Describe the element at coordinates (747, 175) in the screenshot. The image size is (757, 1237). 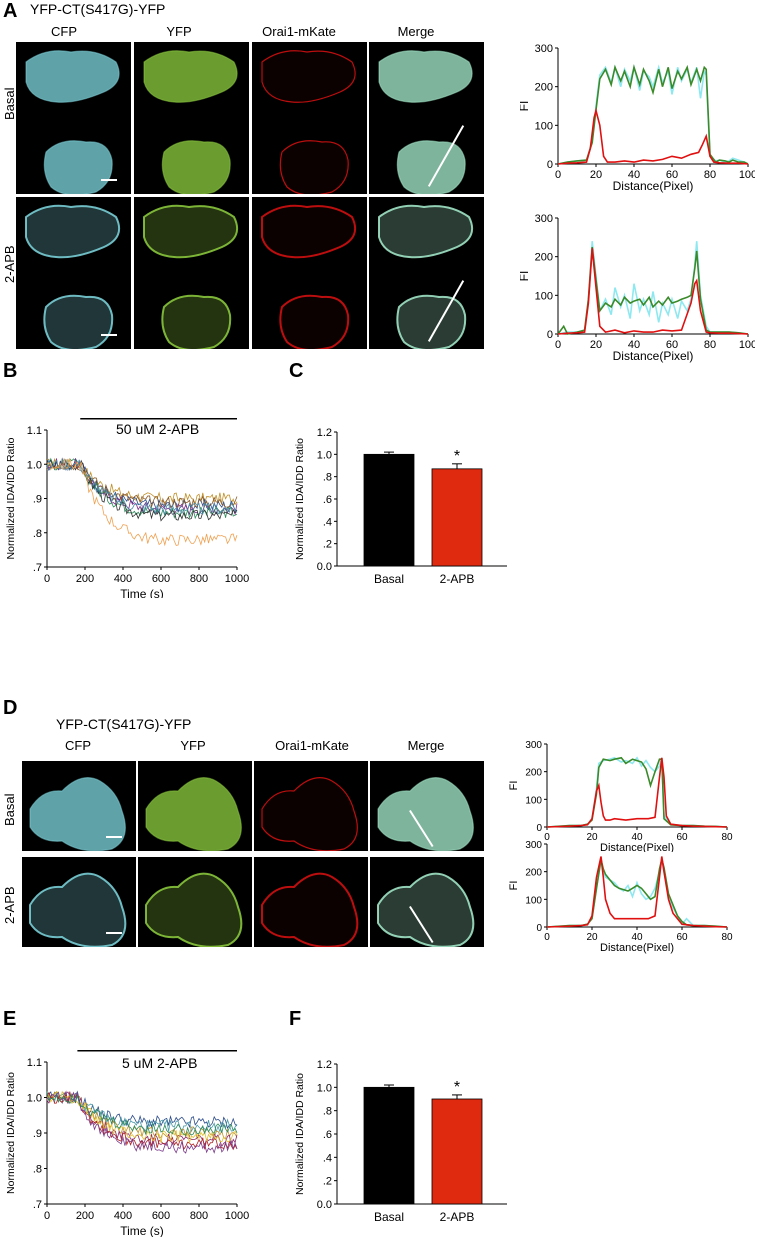
I see `x-tick-label: 100` at that location.